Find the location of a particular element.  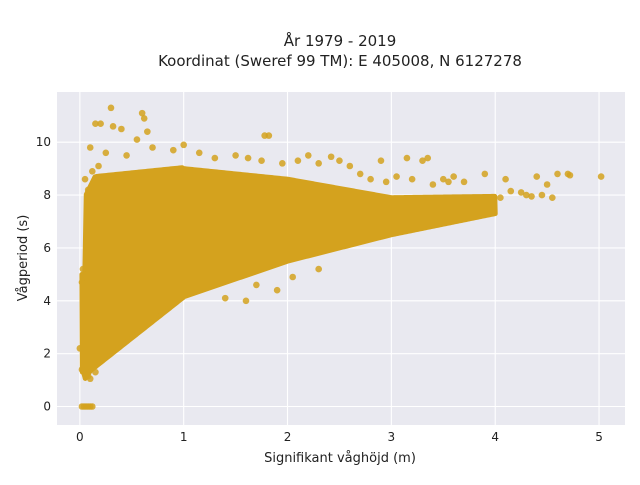

x-tick-label: 5 is located at coordinates (599, 437).